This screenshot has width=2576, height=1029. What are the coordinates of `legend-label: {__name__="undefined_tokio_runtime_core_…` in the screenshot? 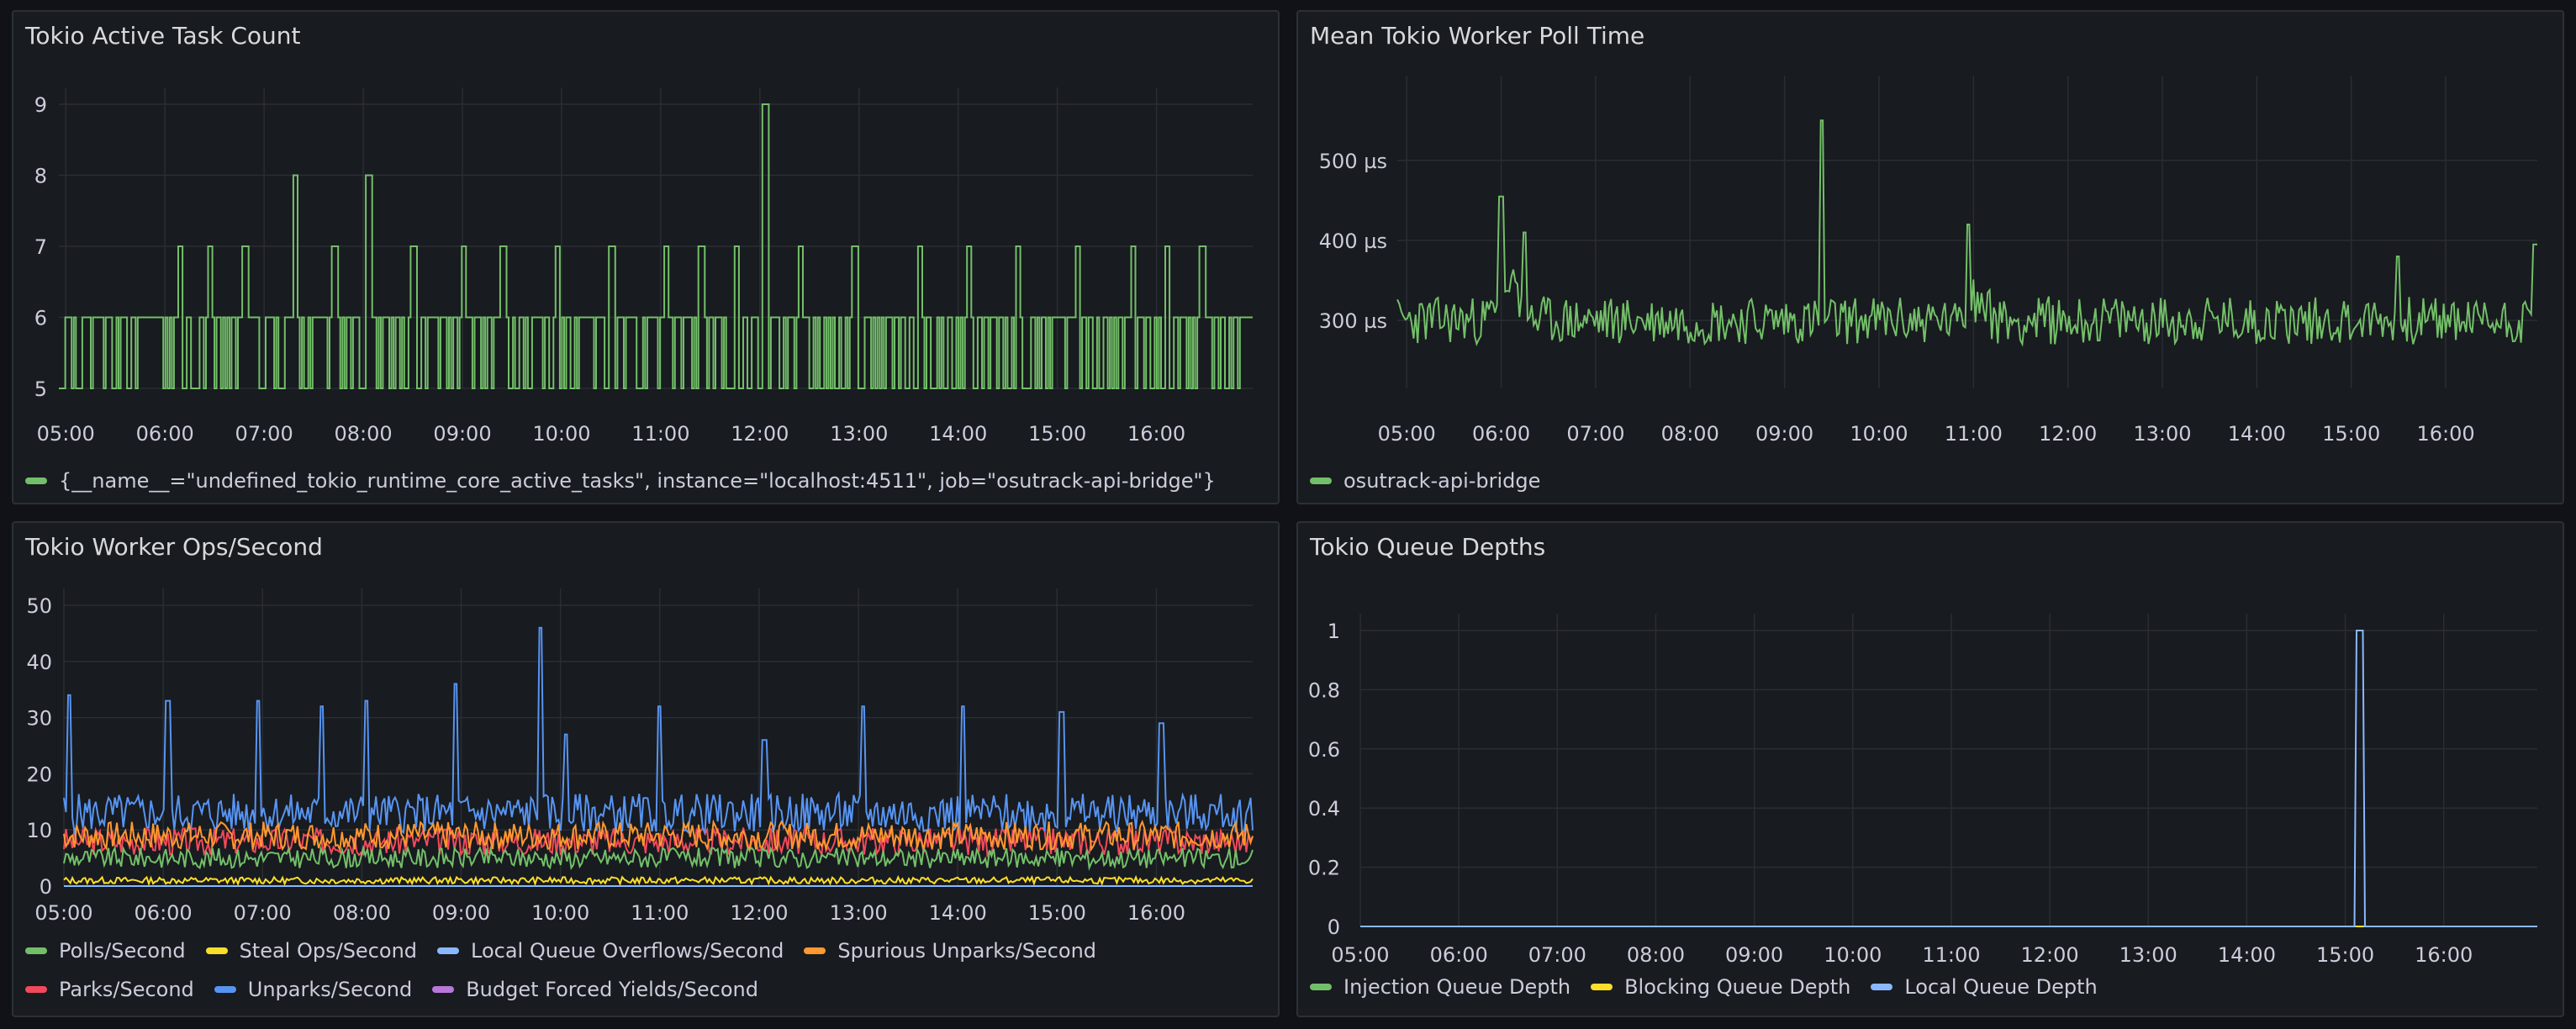 It's located at (638, 481).